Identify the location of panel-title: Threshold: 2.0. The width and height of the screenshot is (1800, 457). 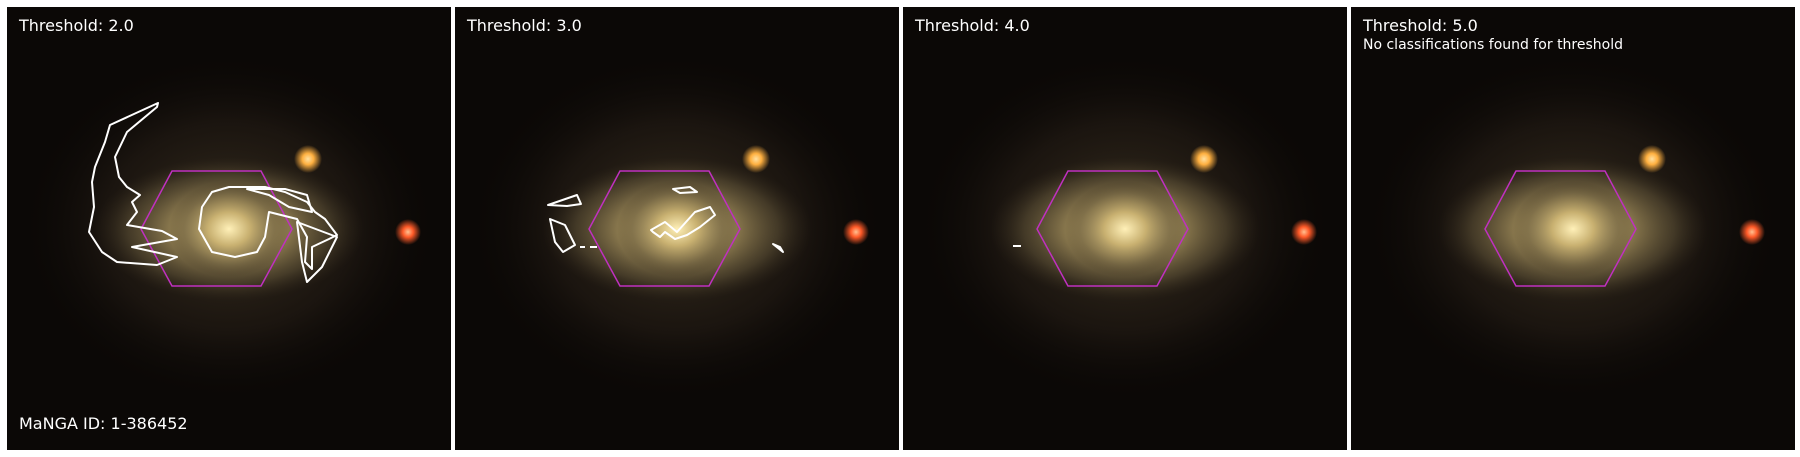
(76, 25).